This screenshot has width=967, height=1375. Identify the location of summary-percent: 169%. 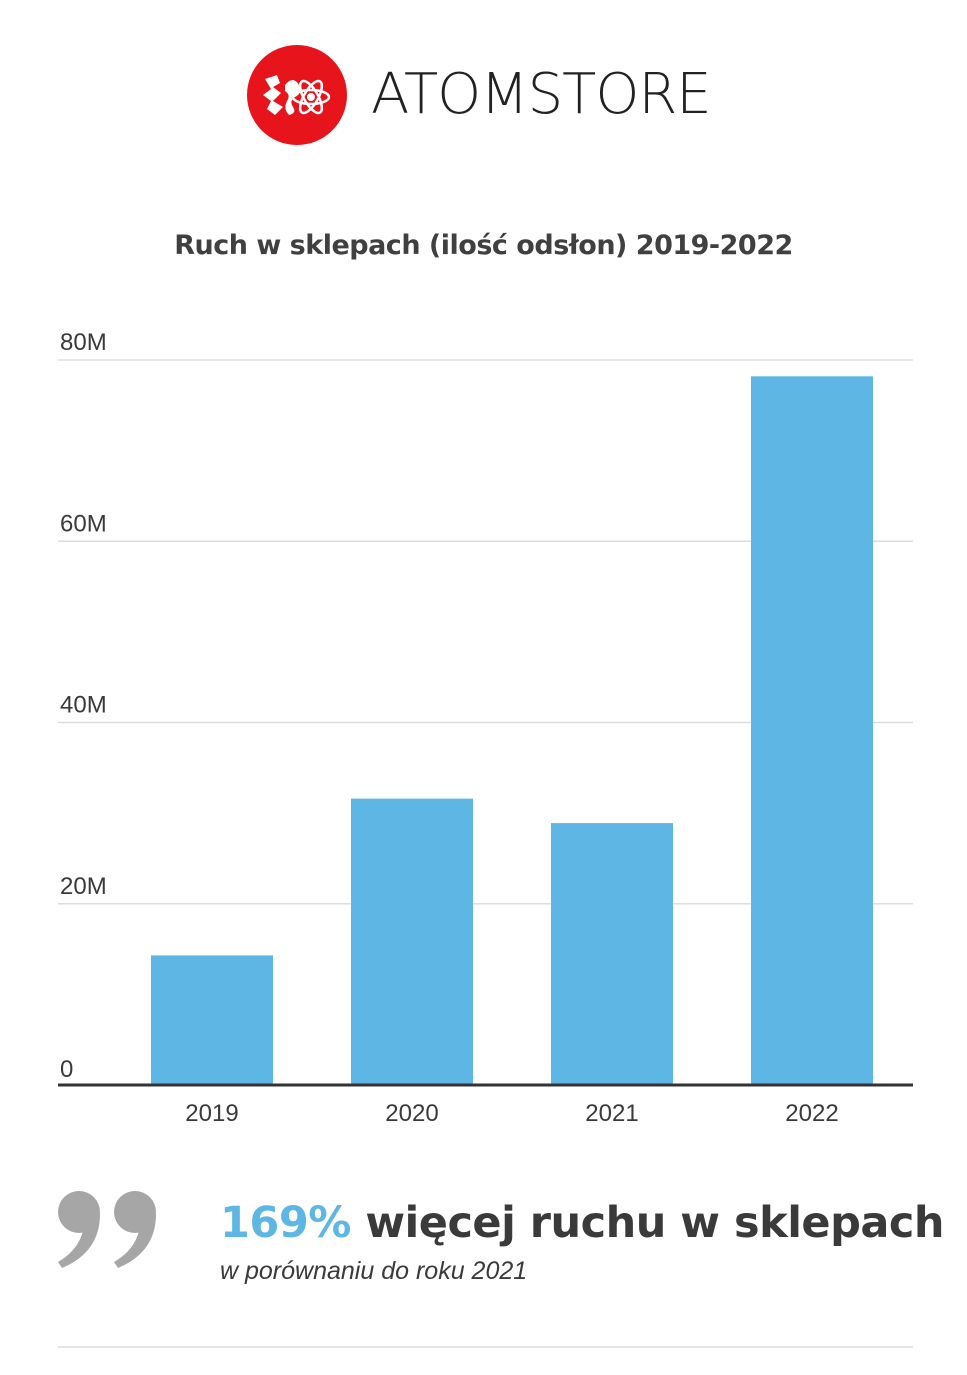
(285, 1223).